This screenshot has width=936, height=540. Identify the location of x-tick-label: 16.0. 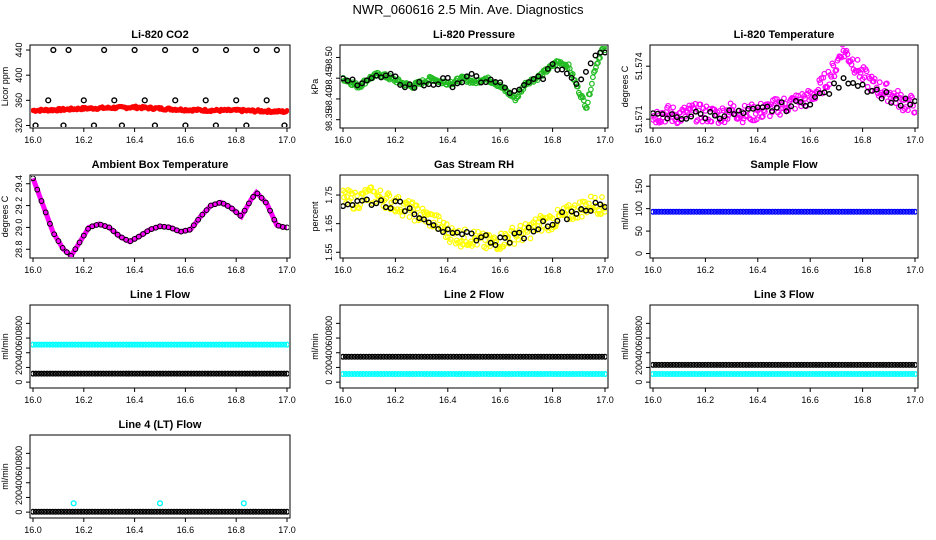
(653, 140).